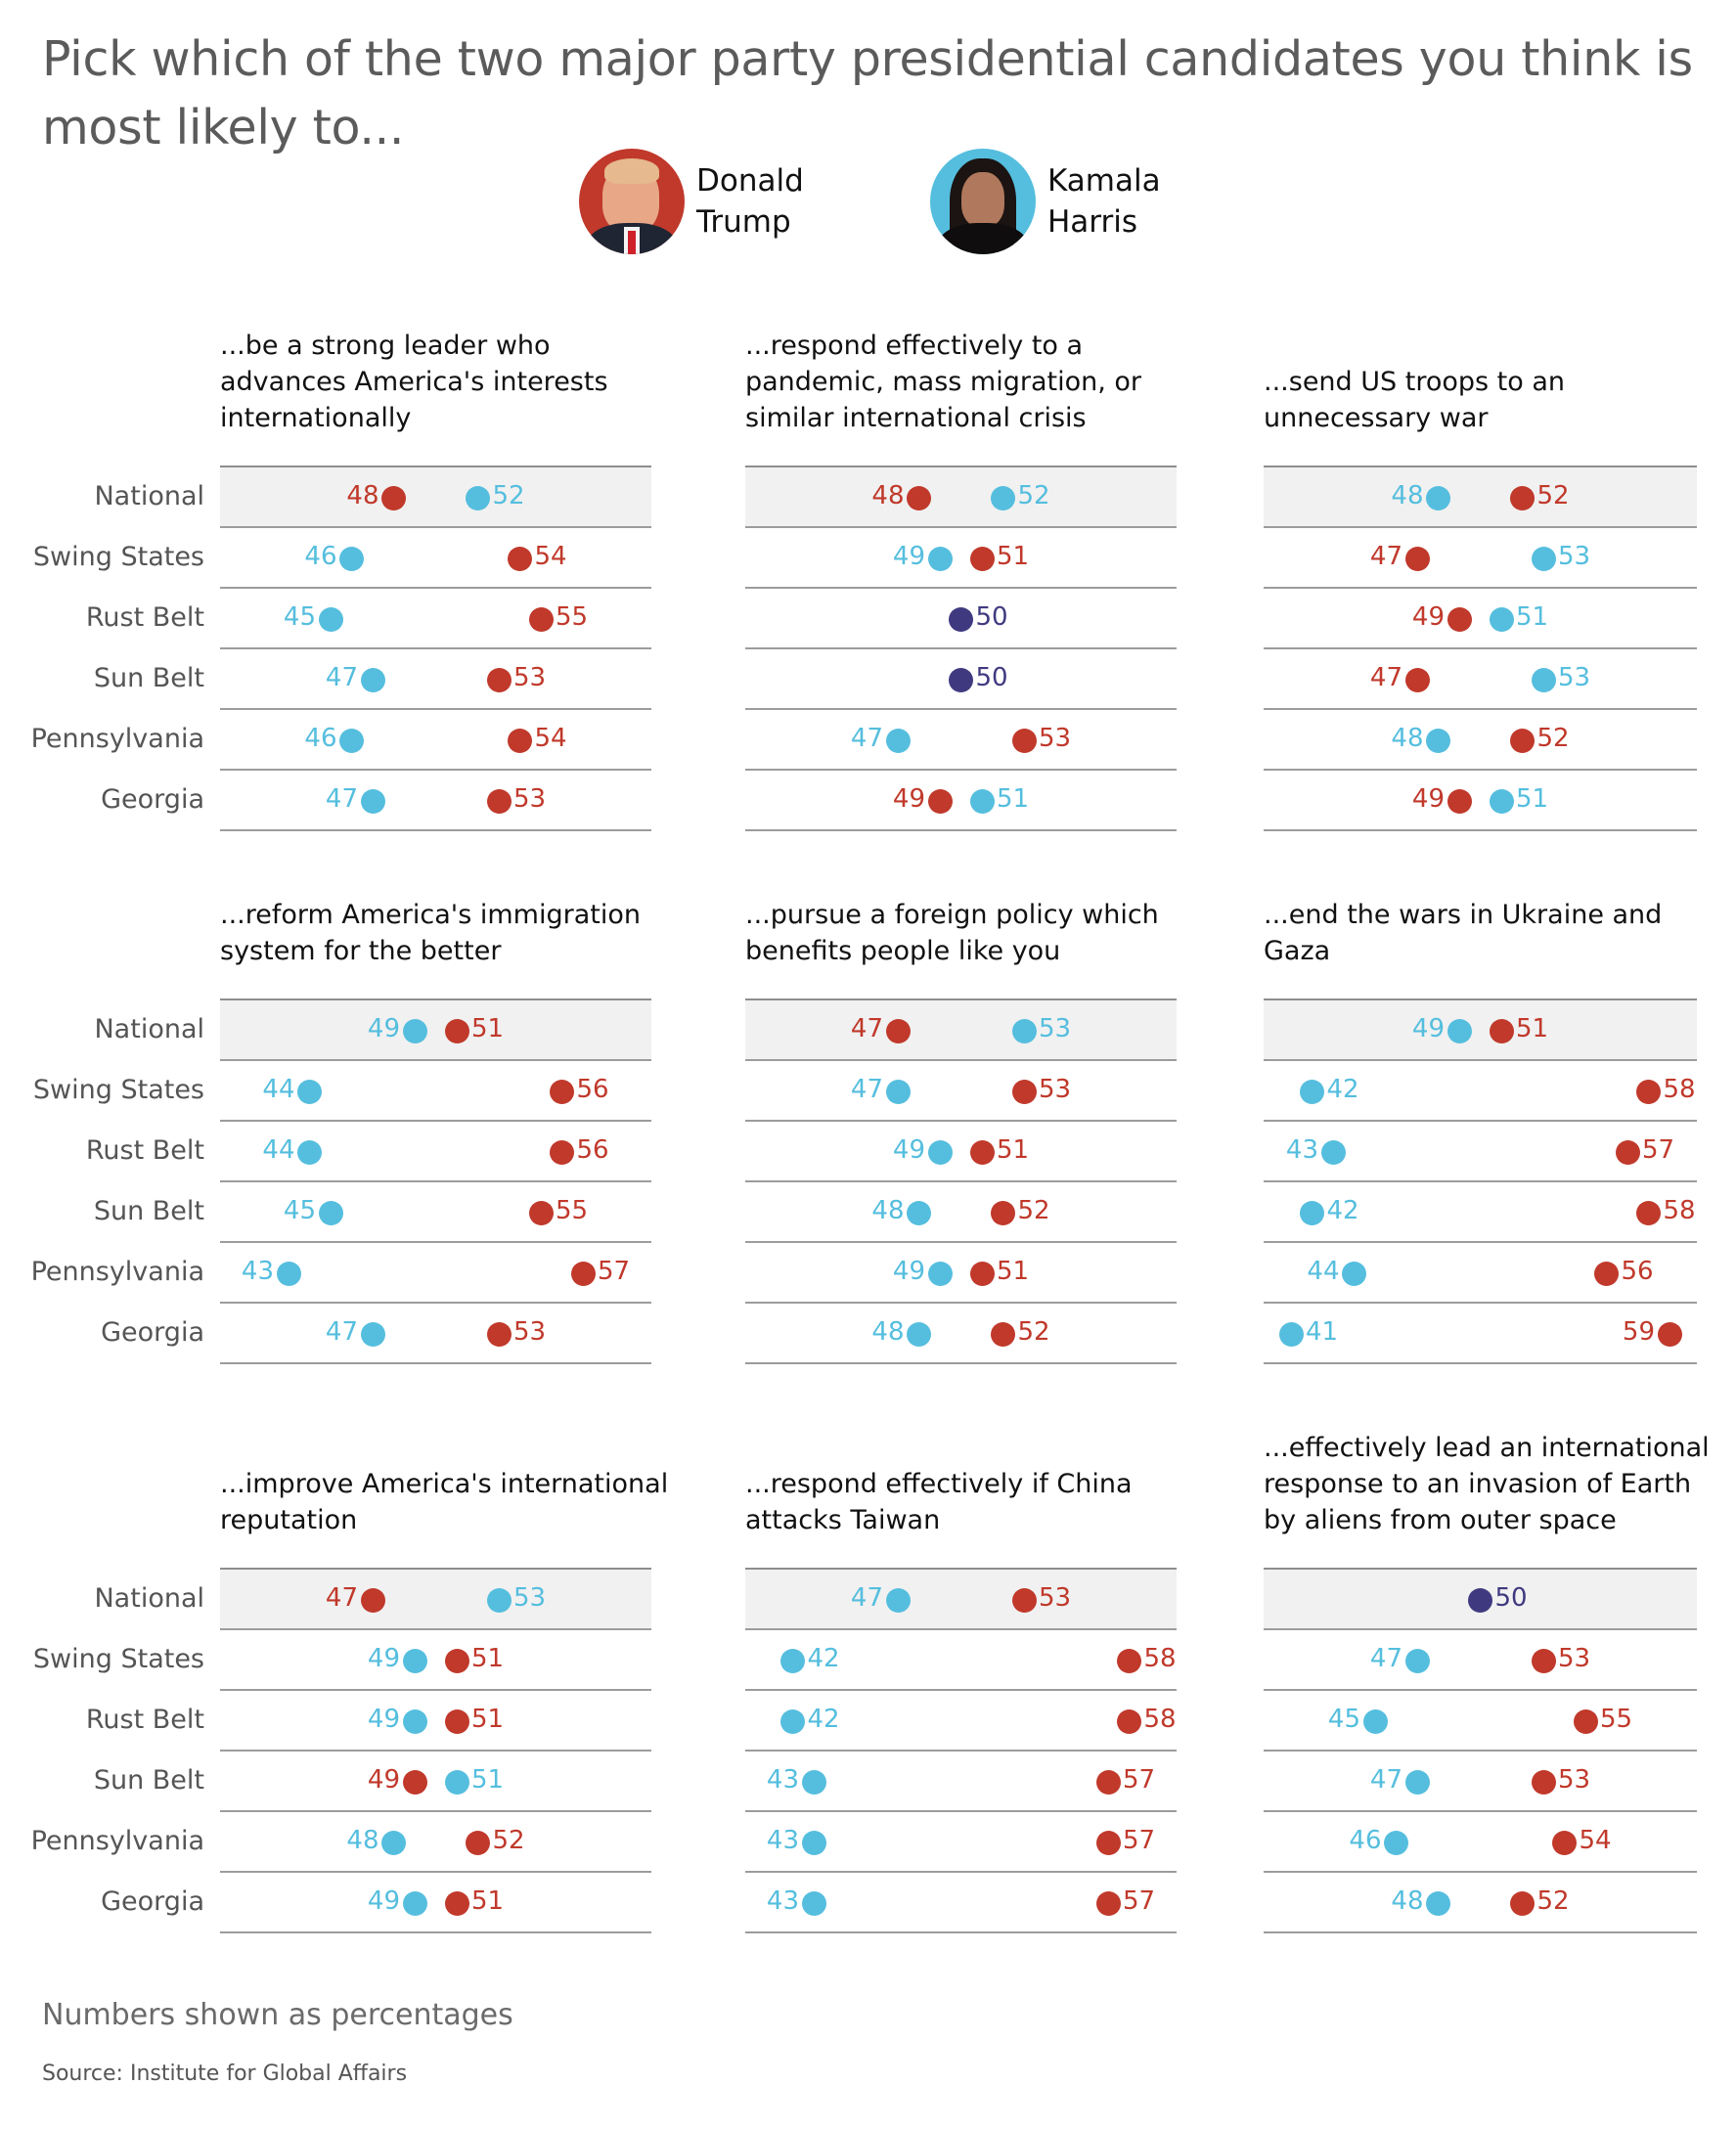  What do you see at coordinates (144, 618) in the screenshot?
I see `row-label: Rust Belt` at bounding box center [144, 618].